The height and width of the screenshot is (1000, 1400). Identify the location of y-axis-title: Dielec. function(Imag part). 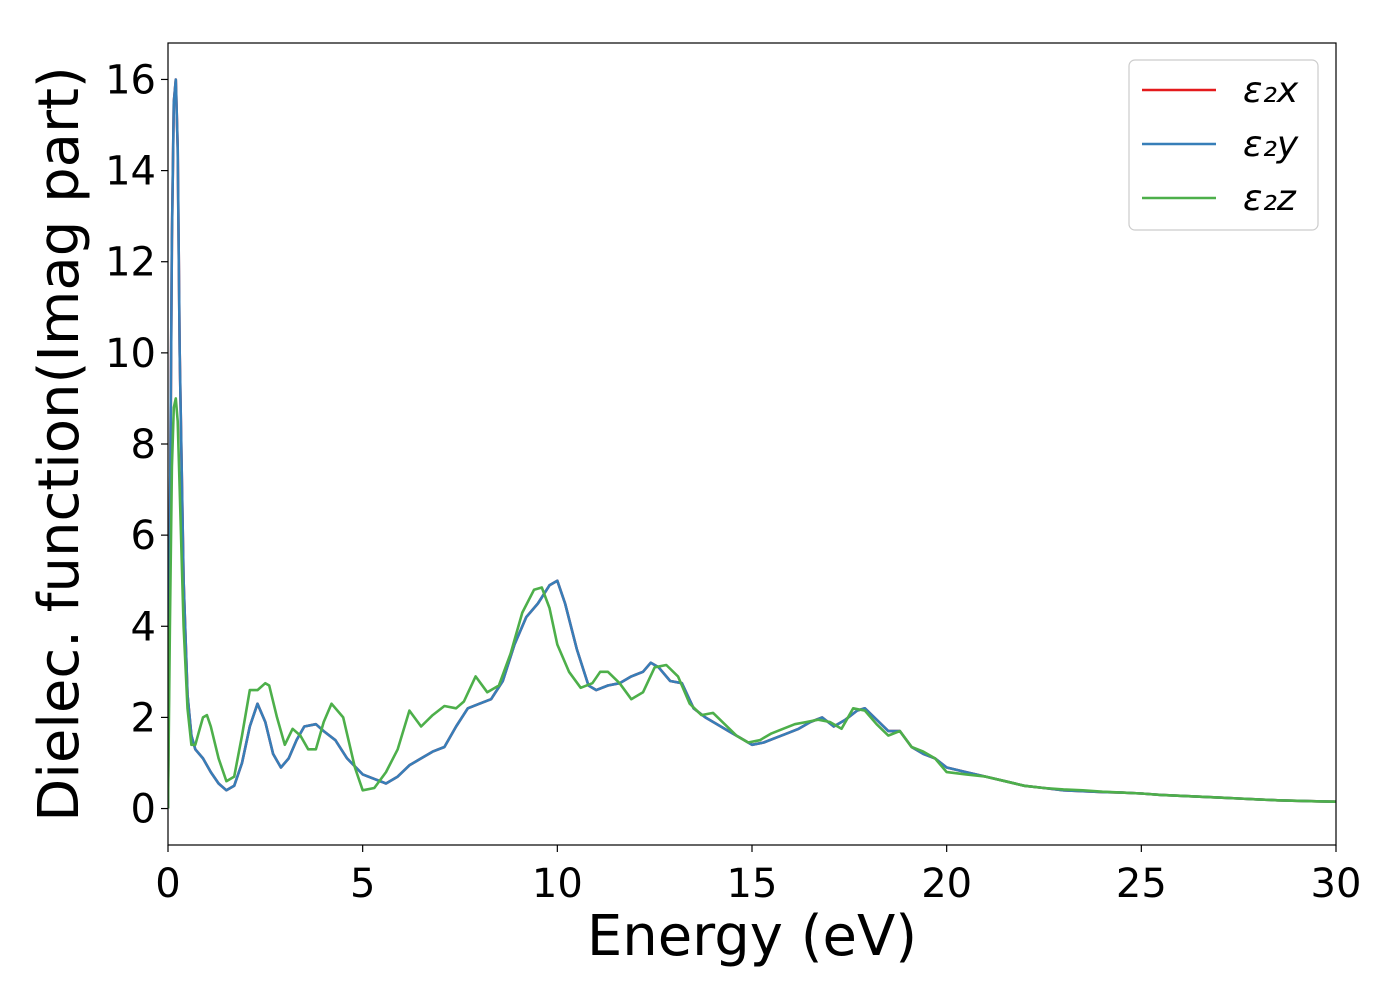
(59, 444).